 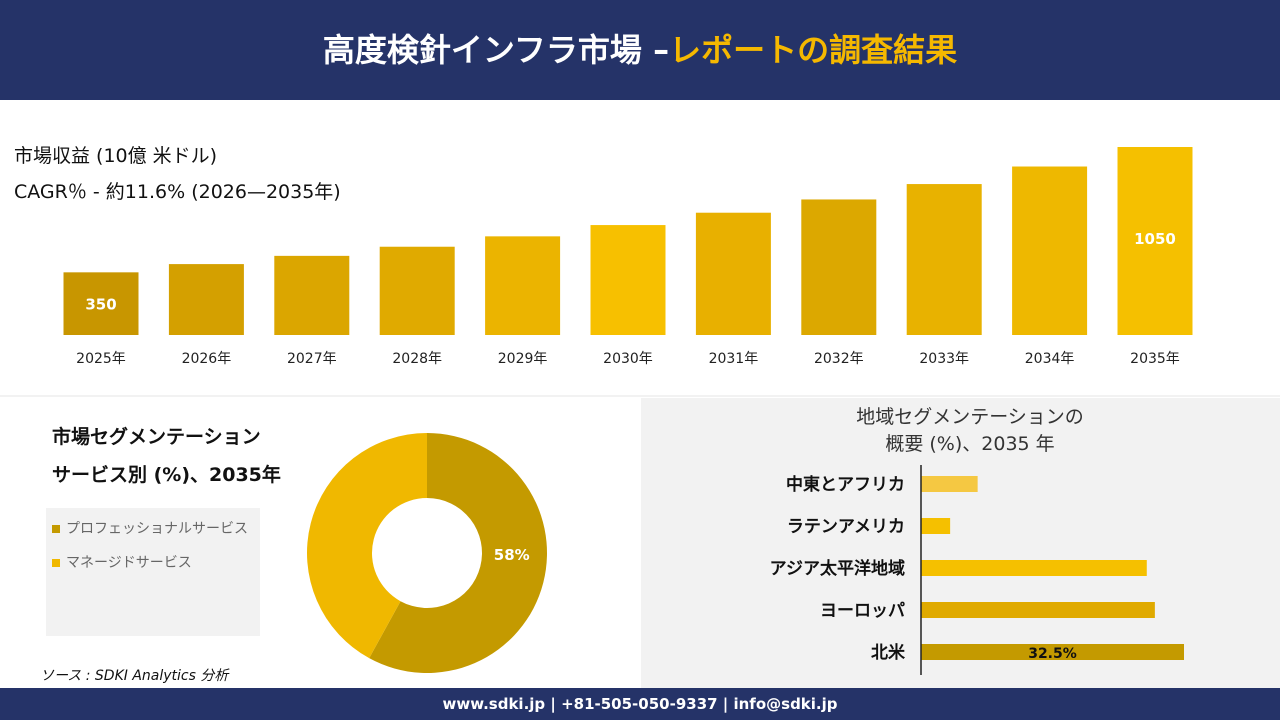 What do you see at coordinates (839, 359) in the screenshot?
I see `x-tick-label: 2032年` at bounding box center [839, 359].